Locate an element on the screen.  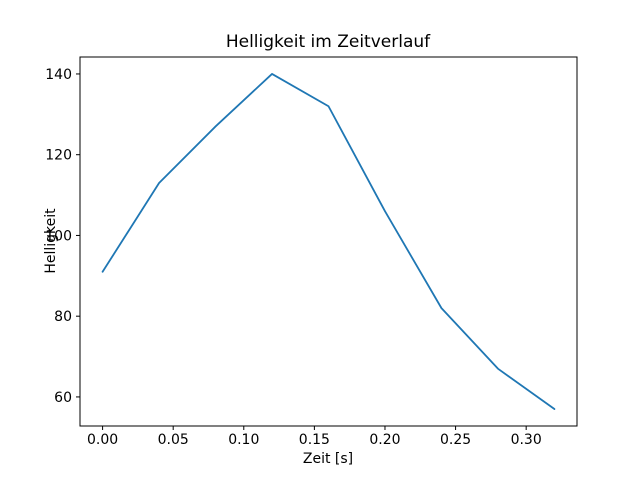
x-axis-label: Zeit [s] is located at coordinates (328, 459).